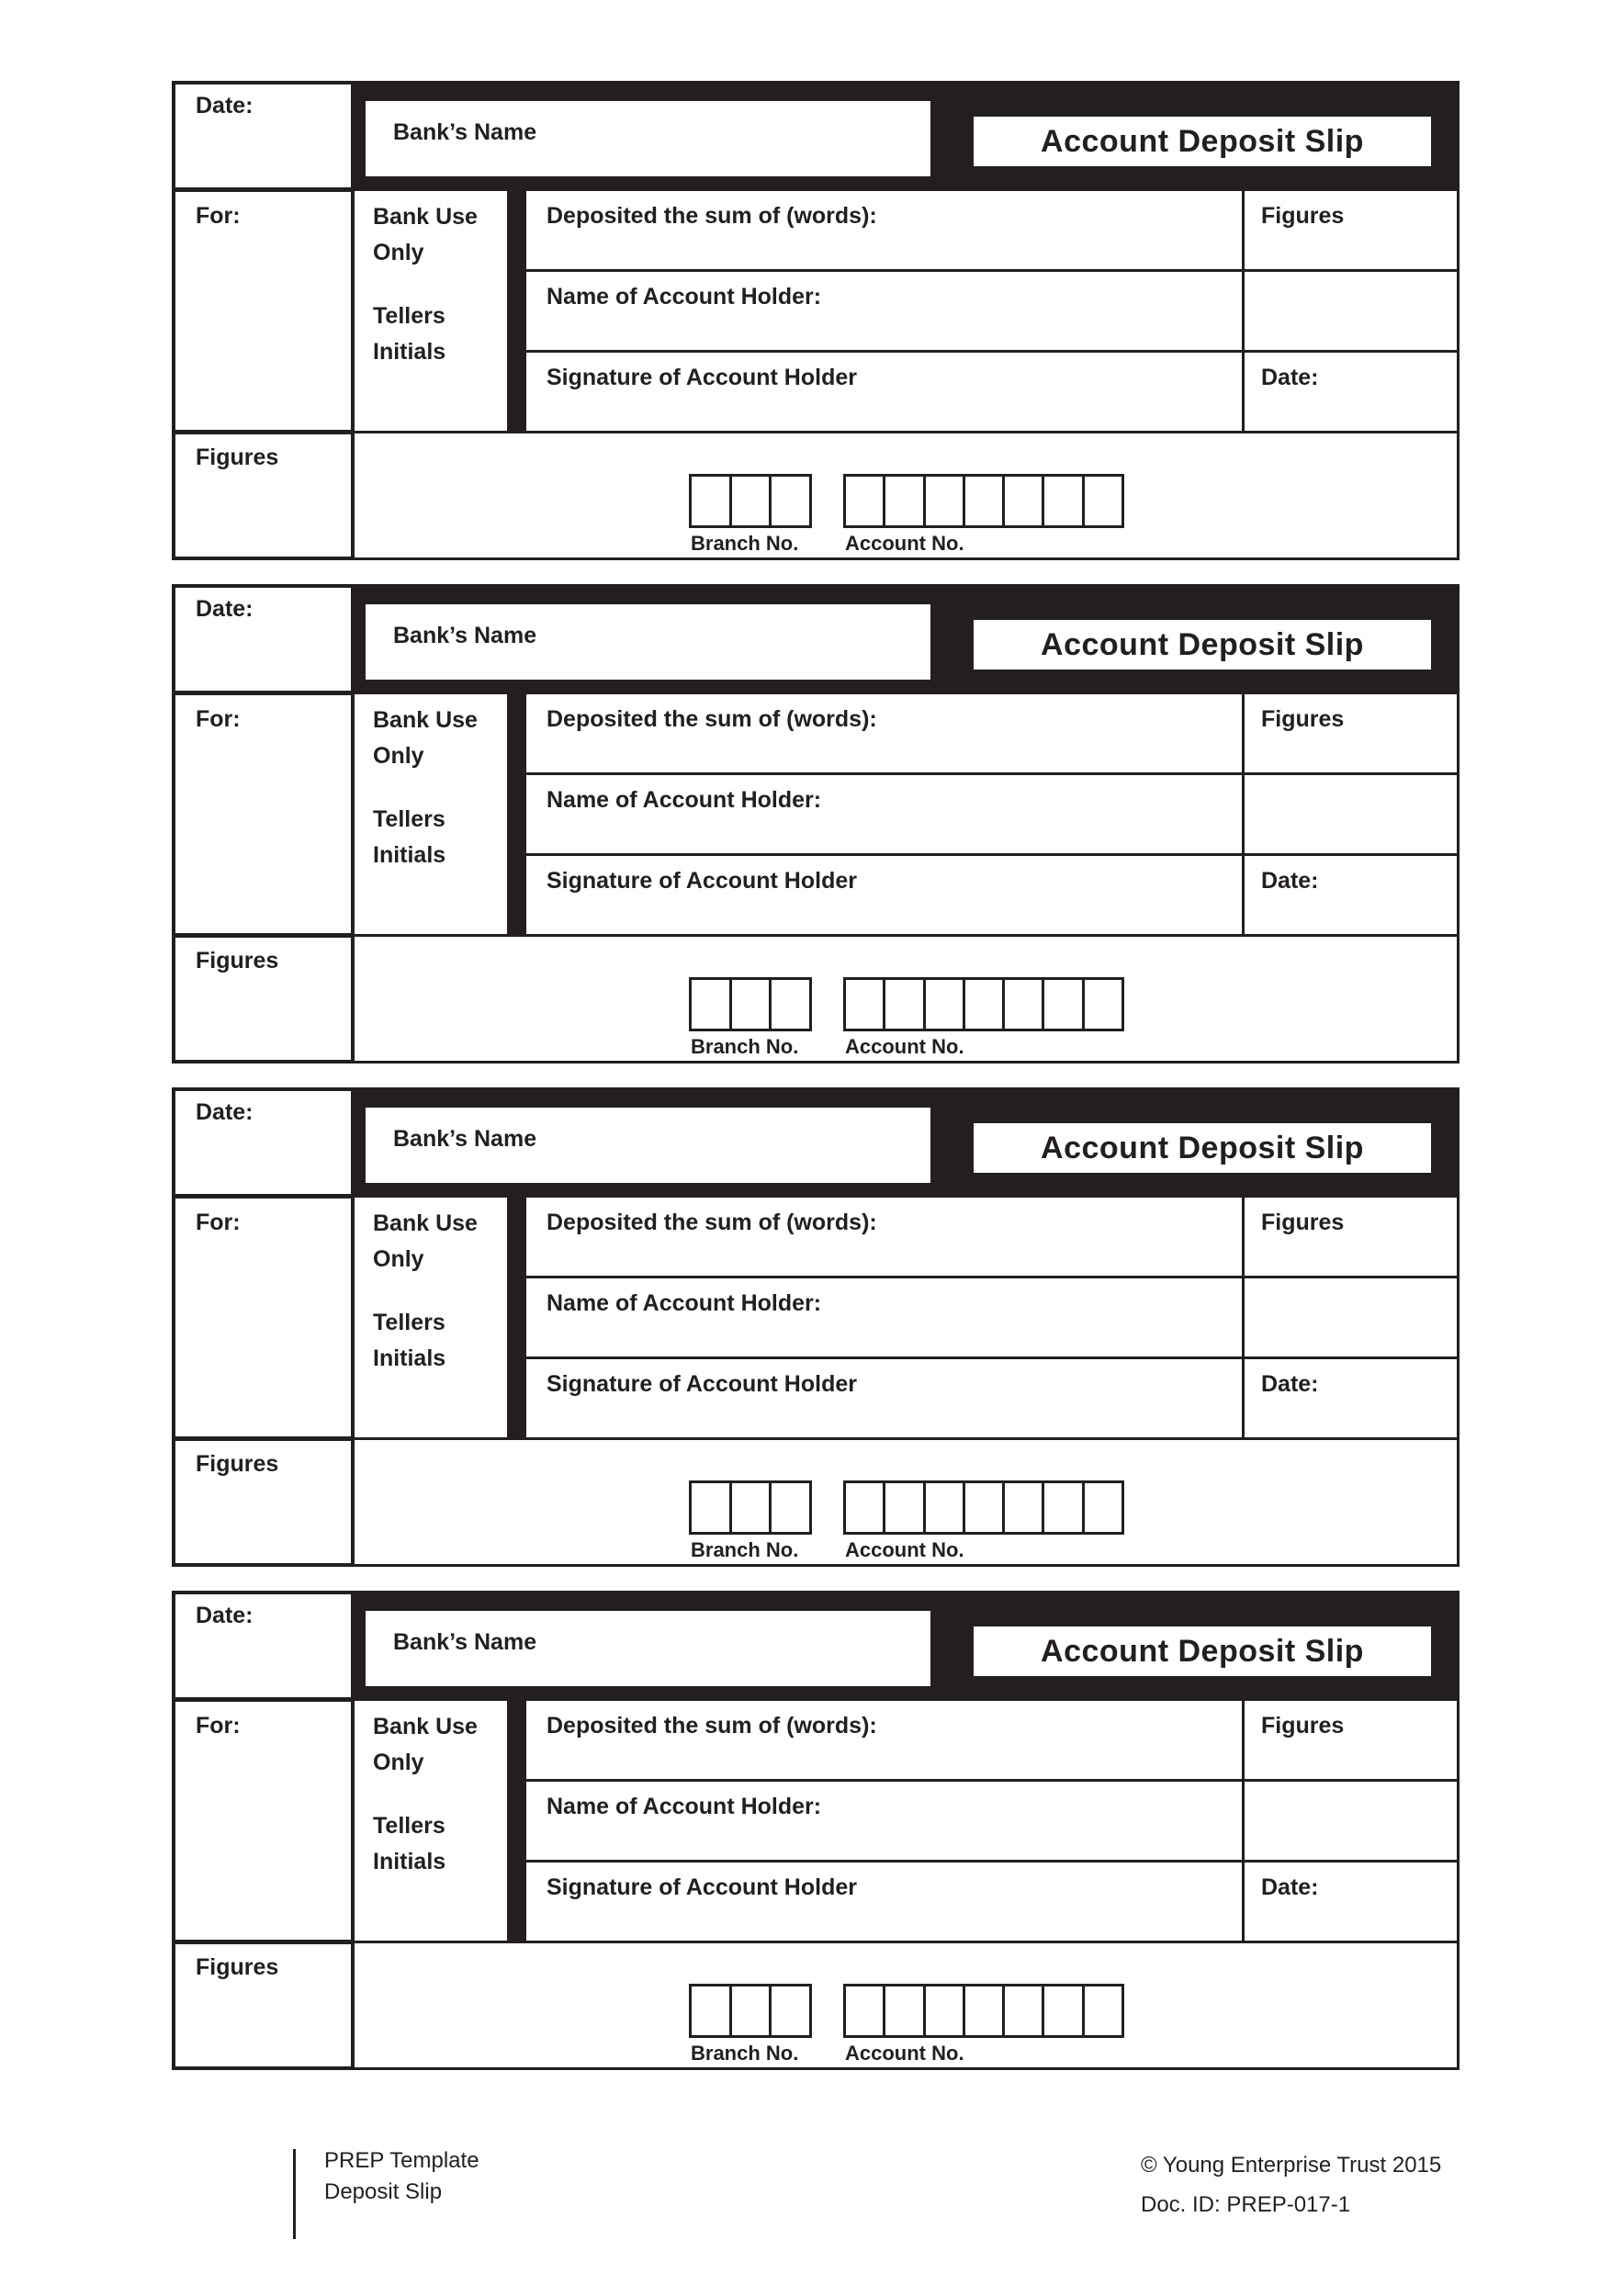 Image resolution: width=1623 pixels, height=2296 pixels. Describe the element at coordinates (1351, 814) in the screenshot. I see `figures-amount-field` at that location.